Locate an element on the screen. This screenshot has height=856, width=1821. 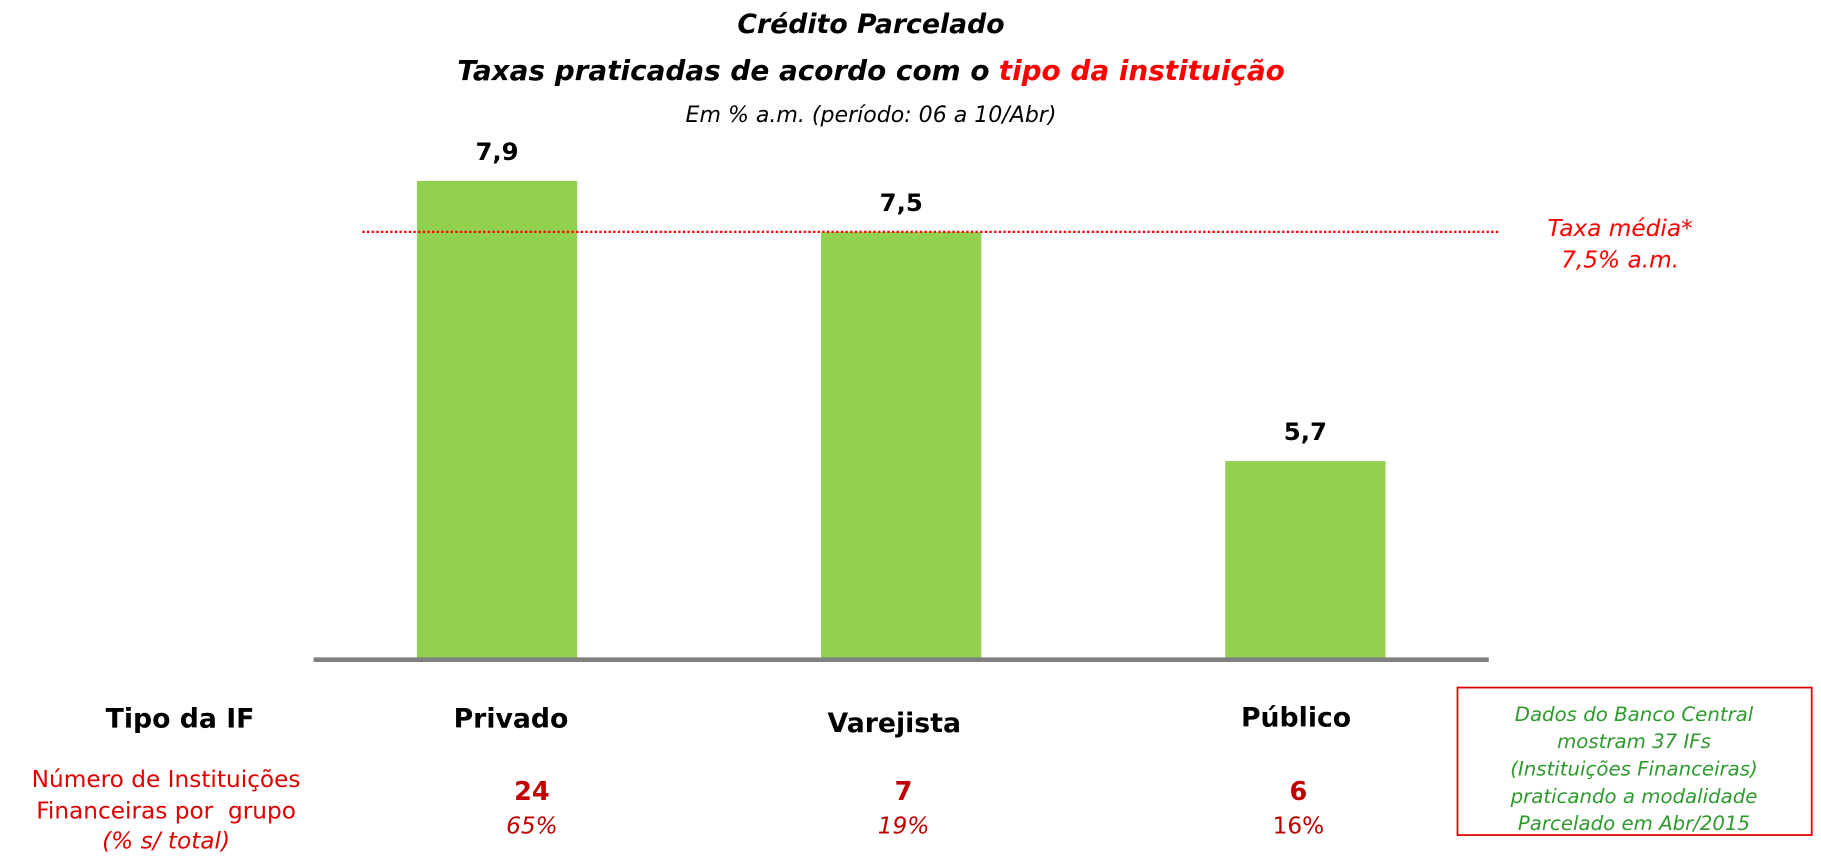
value-label: 7,9 is located at coordinates (496, 151).